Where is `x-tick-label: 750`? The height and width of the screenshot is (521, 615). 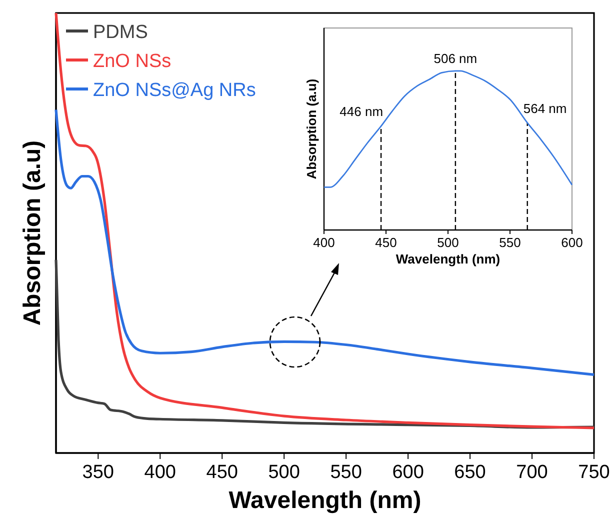
x-tick-label: 750 is located at coordinates (594, 472).